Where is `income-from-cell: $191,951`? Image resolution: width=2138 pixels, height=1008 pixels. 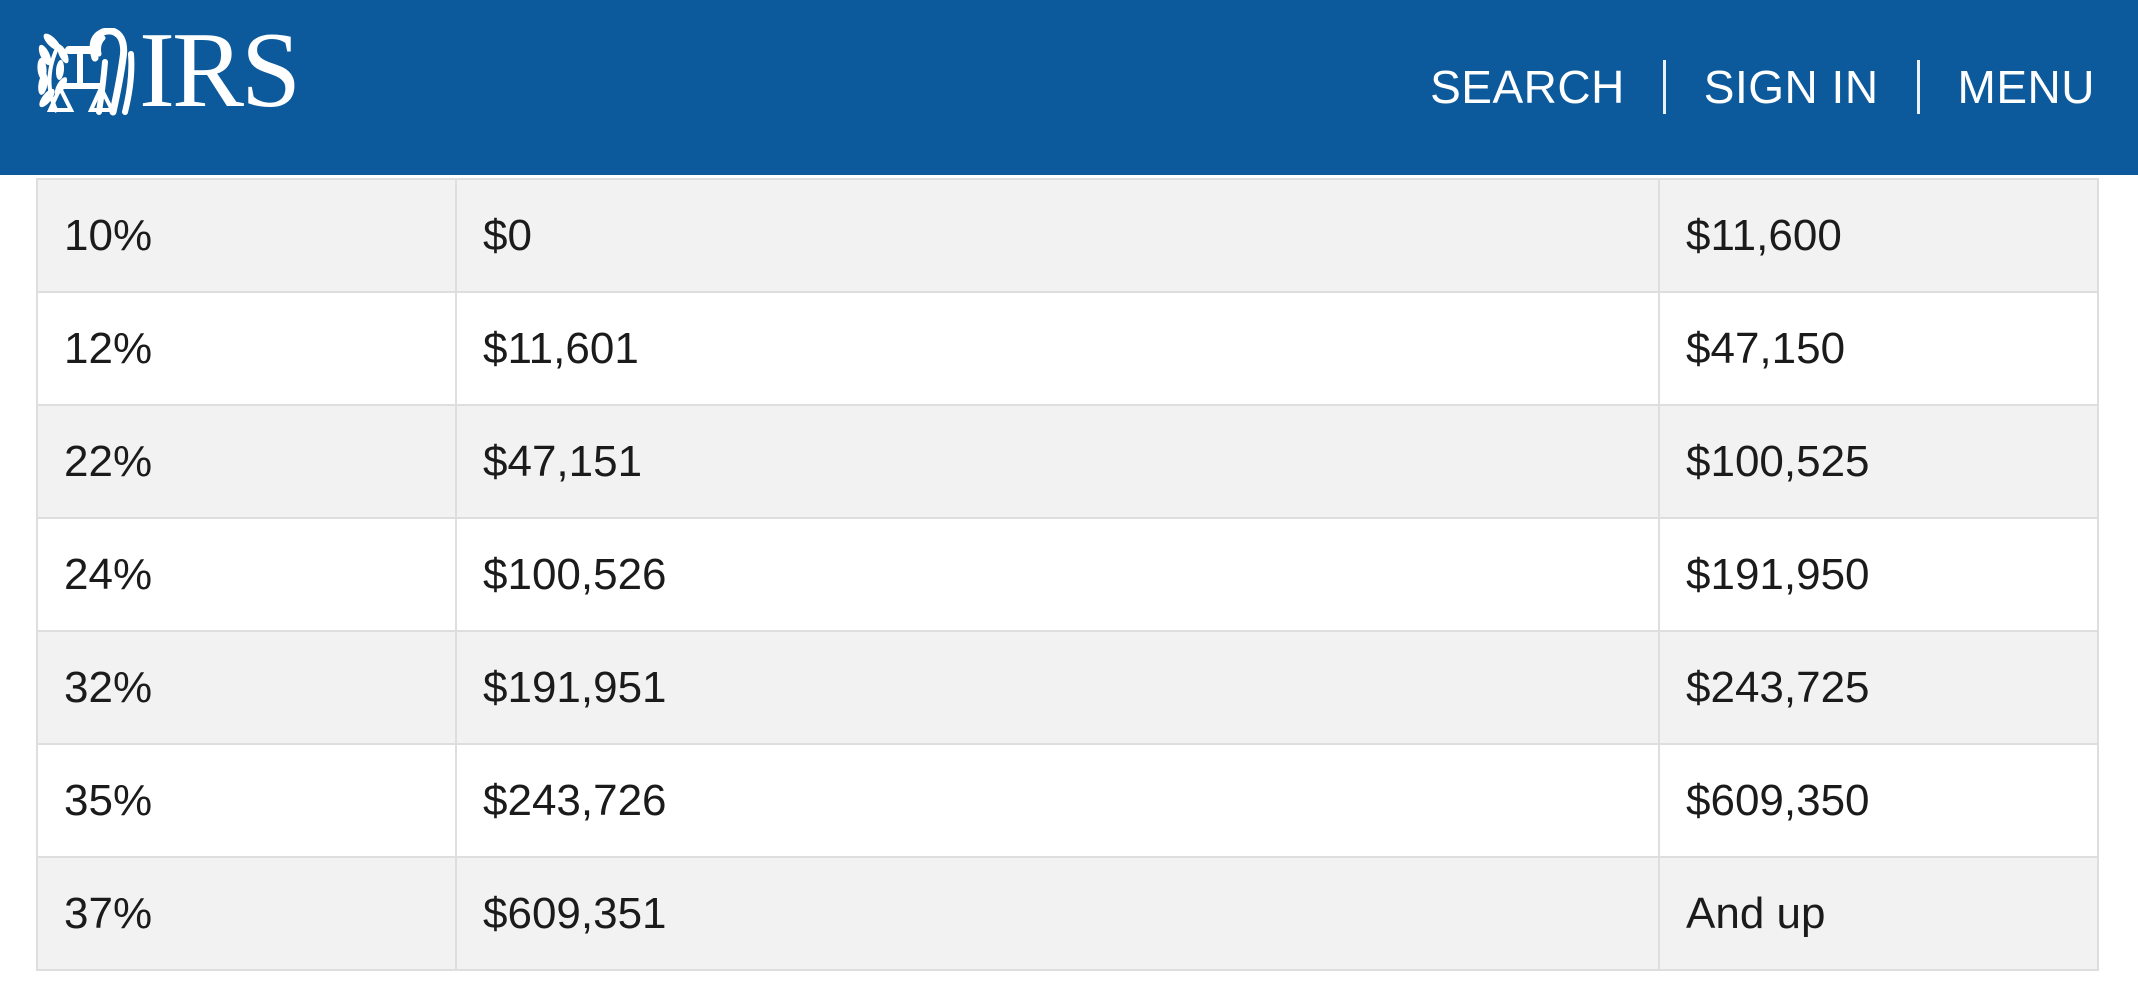
income-from-cell: $191,951 is located at coordinates (1057, 687).